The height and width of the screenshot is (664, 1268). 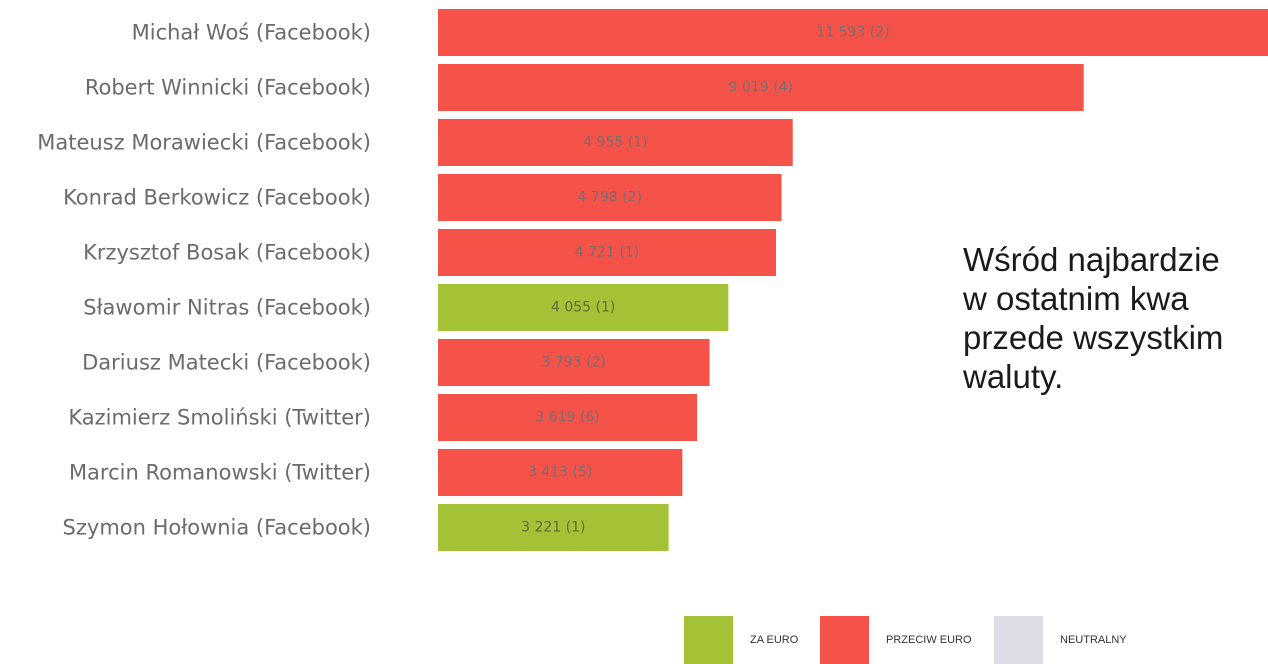 What do you see at coordinates (228, 88) in the screenshot?
I see `category-label-row-2: Robert Winnicki (Facebook)` at bounding box center [228, 88].